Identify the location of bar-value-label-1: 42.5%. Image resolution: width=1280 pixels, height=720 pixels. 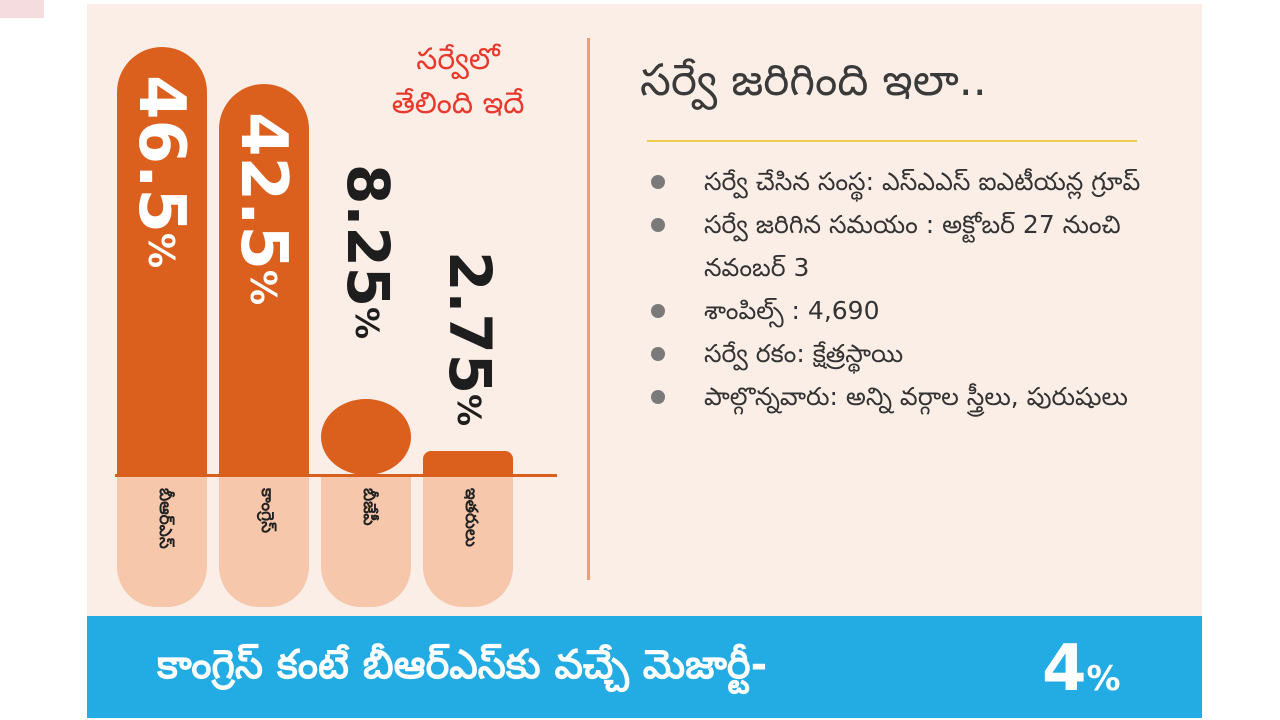
(263, 209).